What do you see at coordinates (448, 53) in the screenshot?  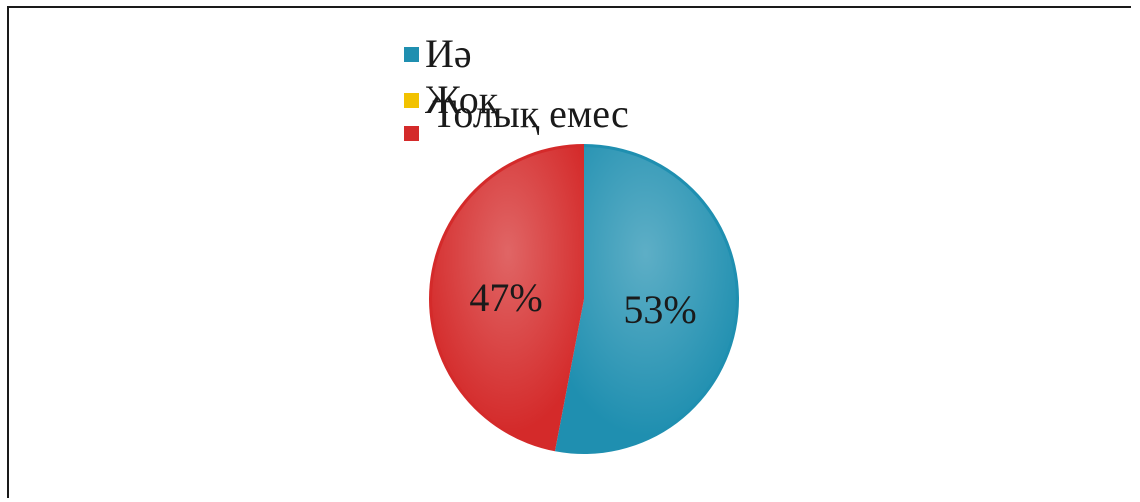 I see `legend-label: Иә` at bounding box center [448, 53].